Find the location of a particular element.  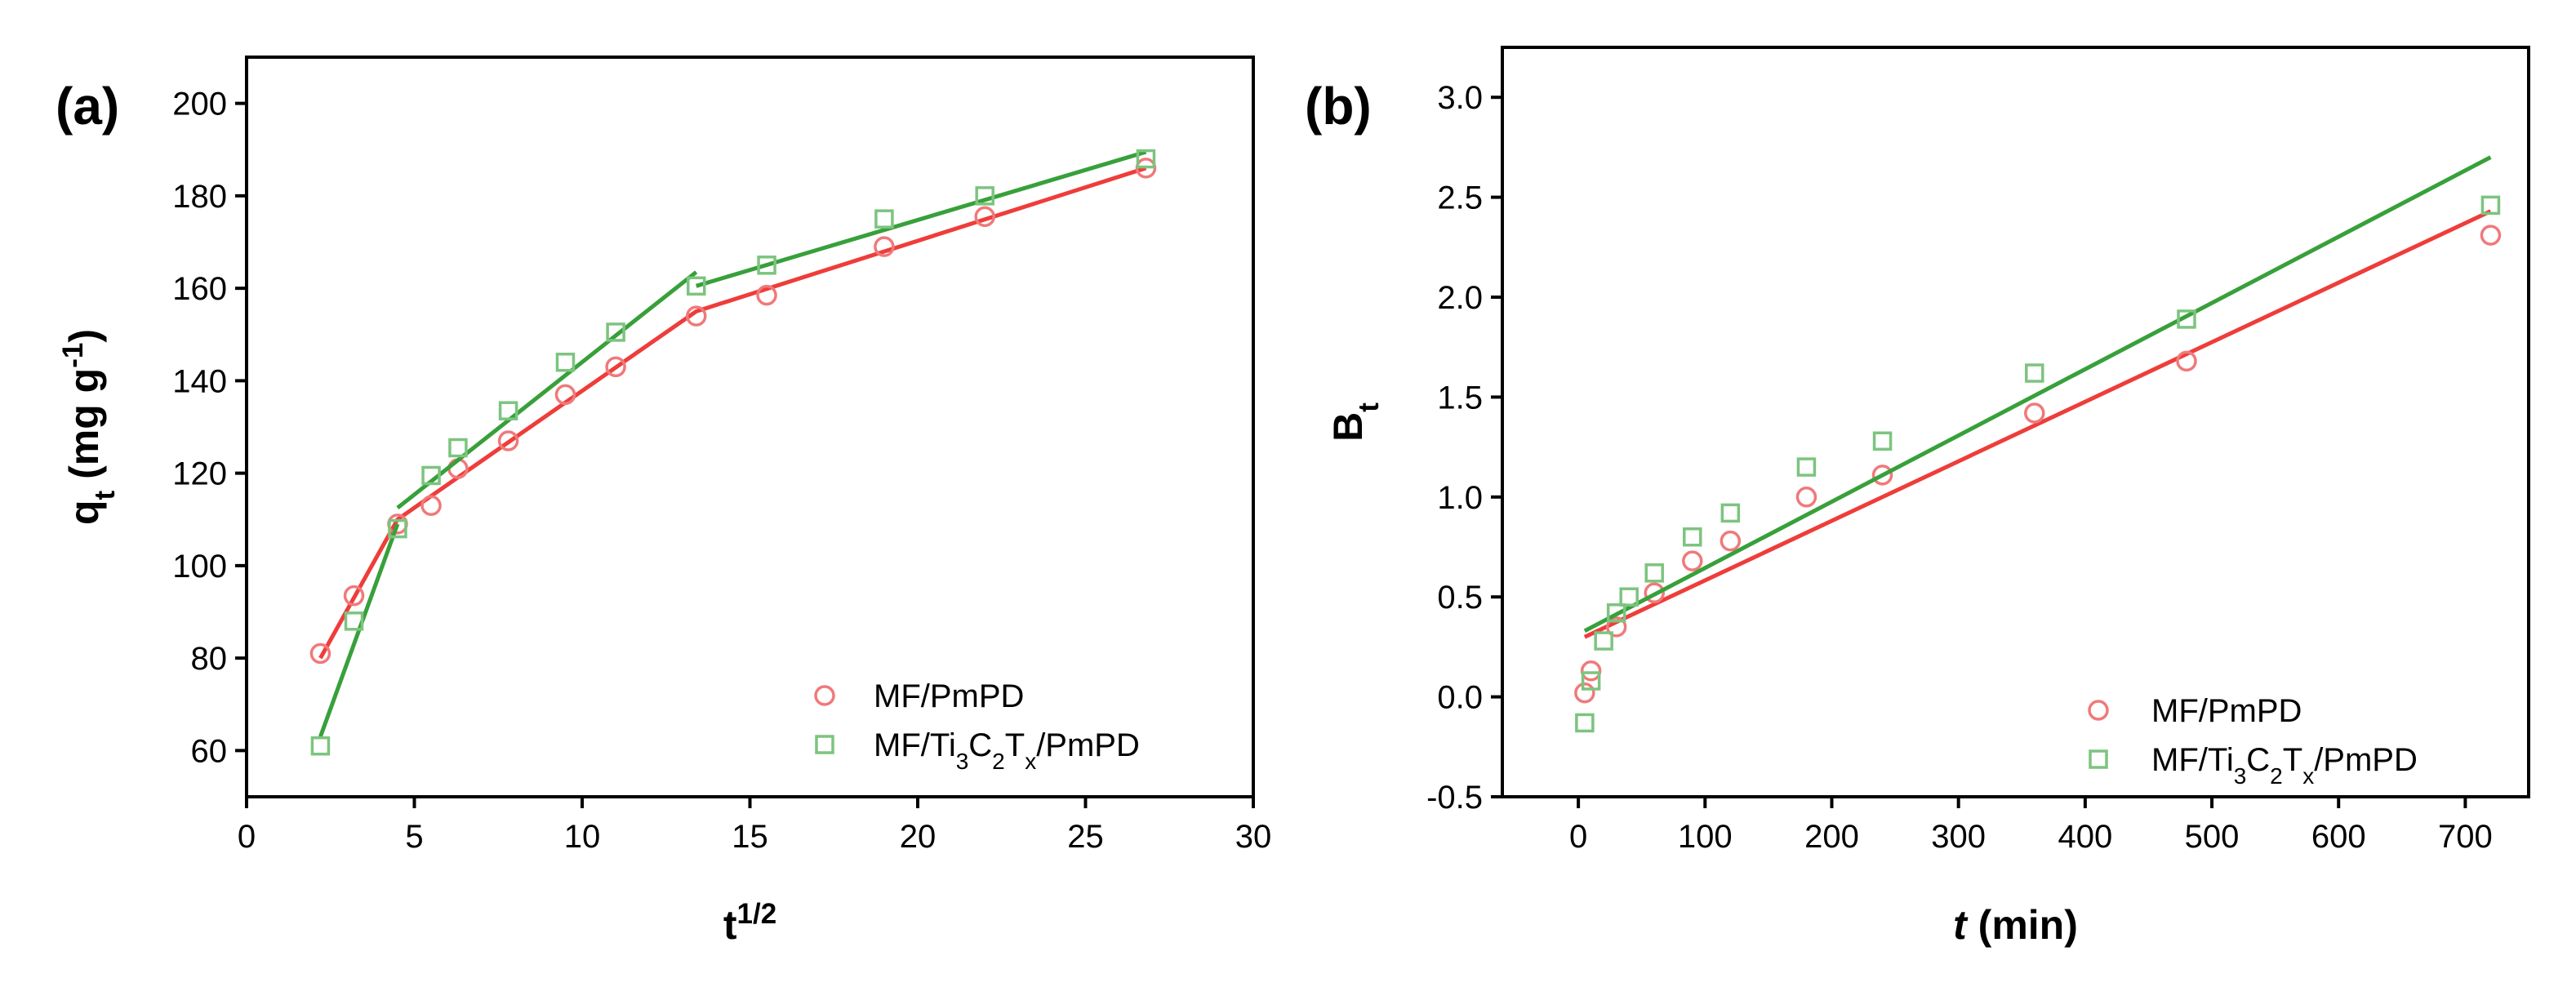

x-tick-label: 500 is located at coordinates (2212, 837).